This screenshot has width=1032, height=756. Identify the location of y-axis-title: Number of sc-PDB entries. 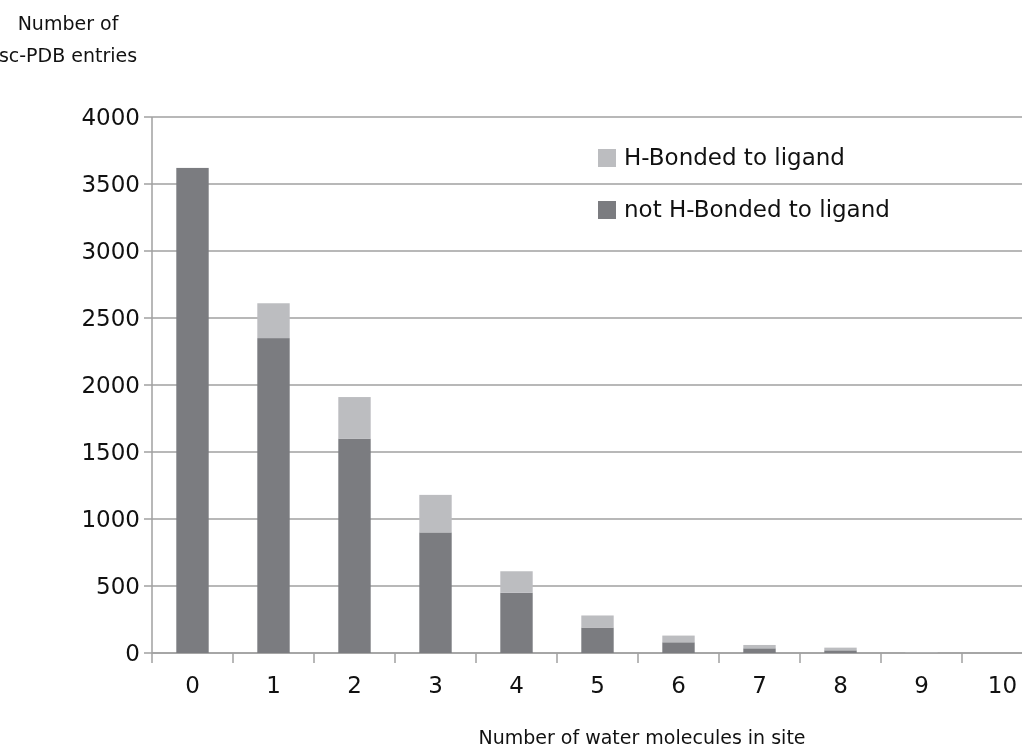
(69, 39).